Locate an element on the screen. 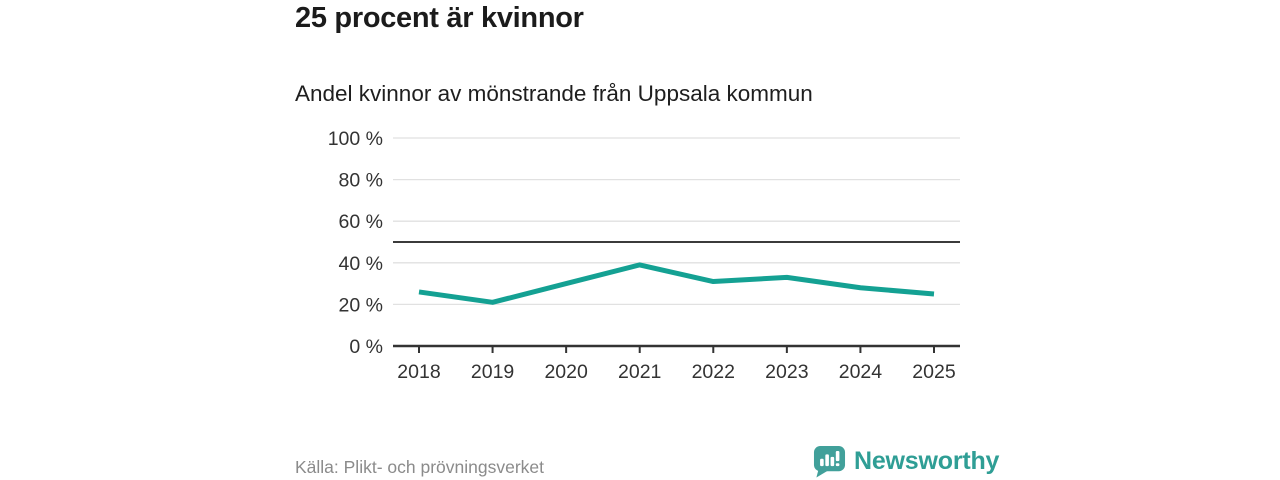  x-tick-label: 2022 is located at coordinates (713, 372).